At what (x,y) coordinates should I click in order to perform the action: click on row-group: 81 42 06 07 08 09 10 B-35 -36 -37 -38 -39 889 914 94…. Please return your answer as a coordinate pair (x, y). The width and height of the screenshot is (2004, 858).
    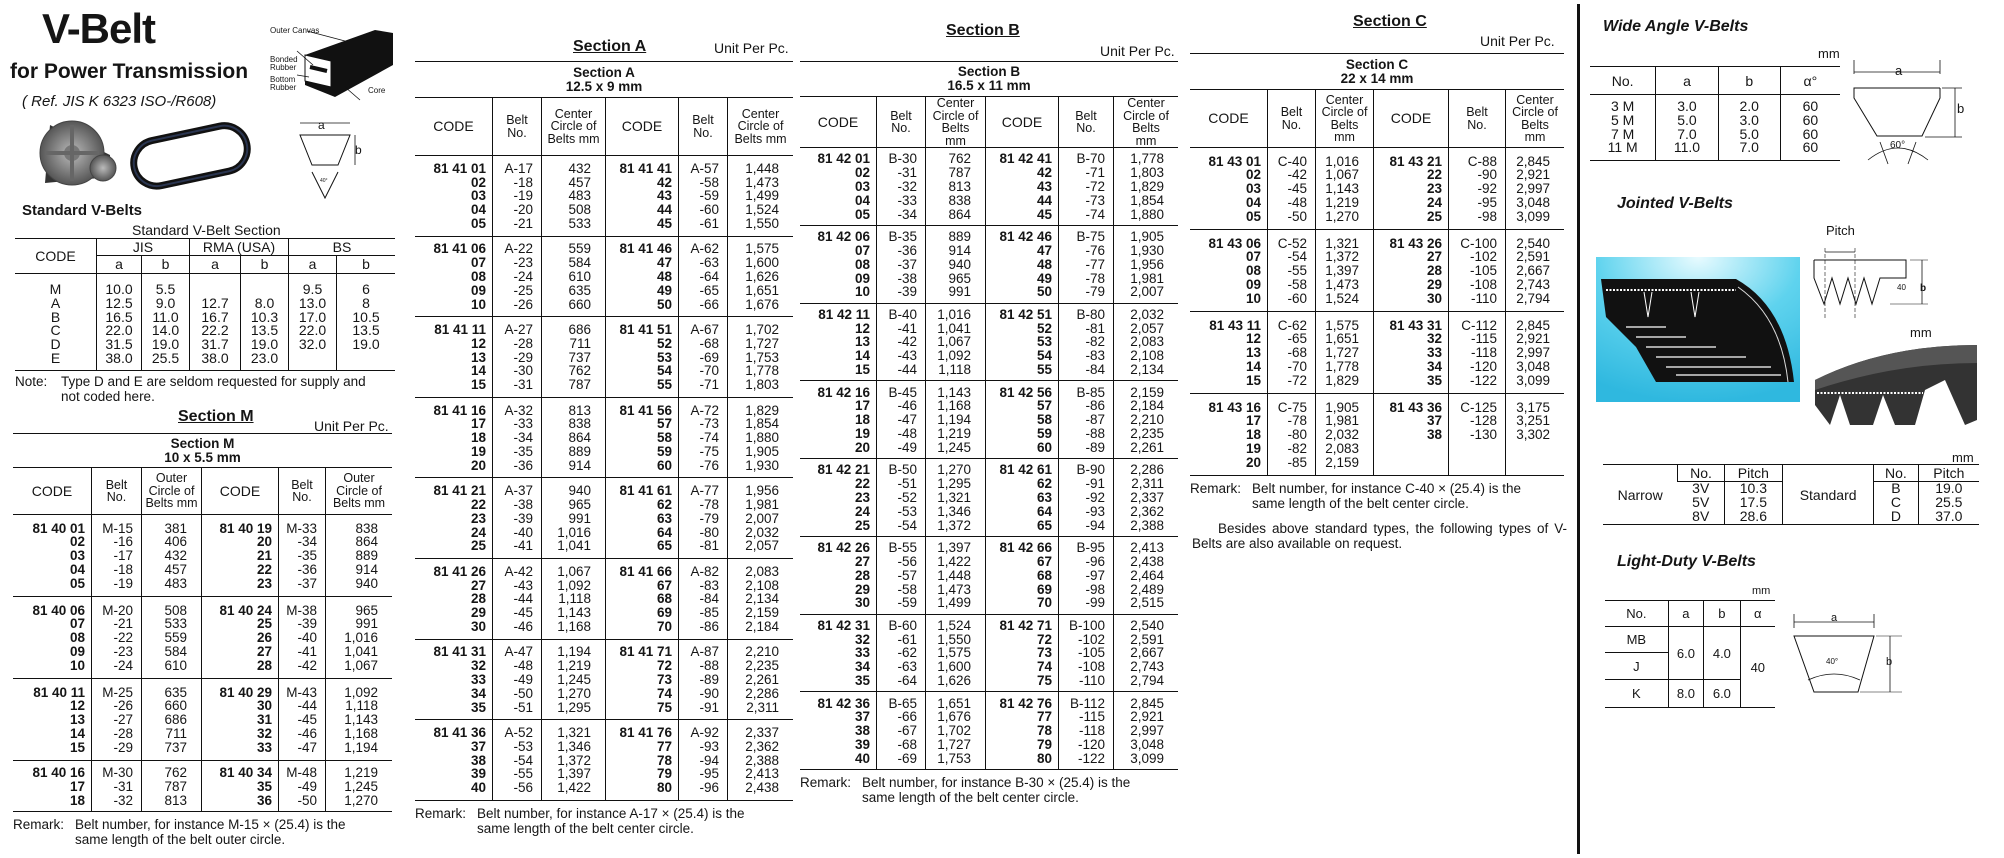
    Looking at the image, I should click on (989, 264).